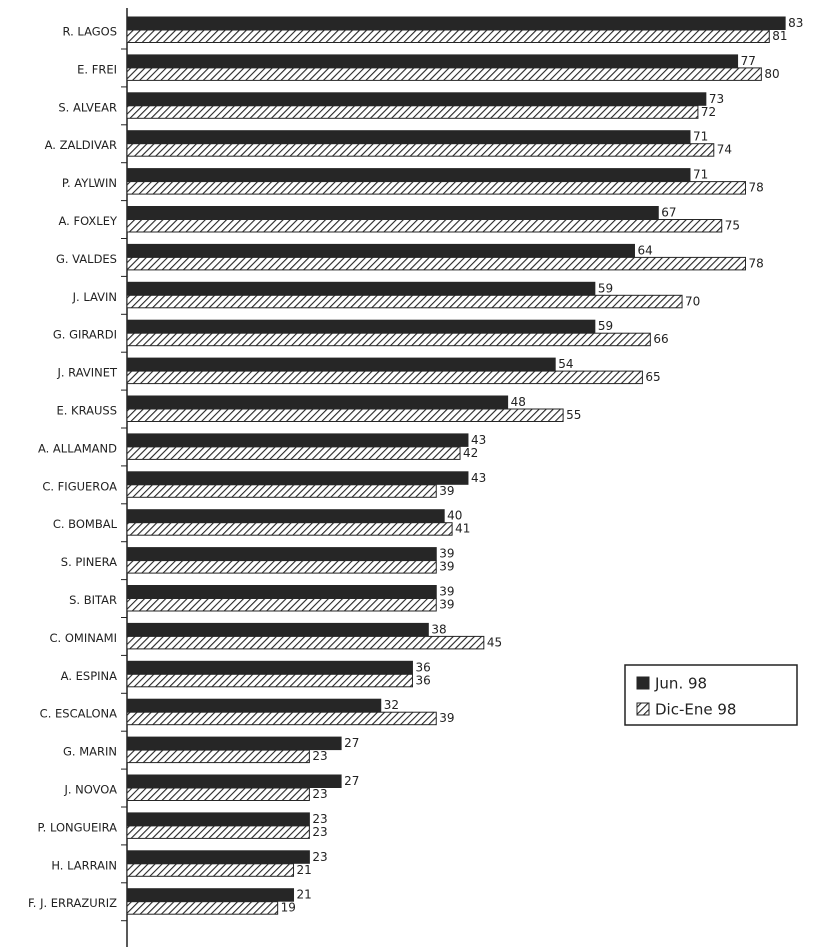 This screenshot has height=947, width=813. What do you see at coordinates (288, 908) in the screenshot?
I see `data-label: 19` at bounding box center [288, 908].